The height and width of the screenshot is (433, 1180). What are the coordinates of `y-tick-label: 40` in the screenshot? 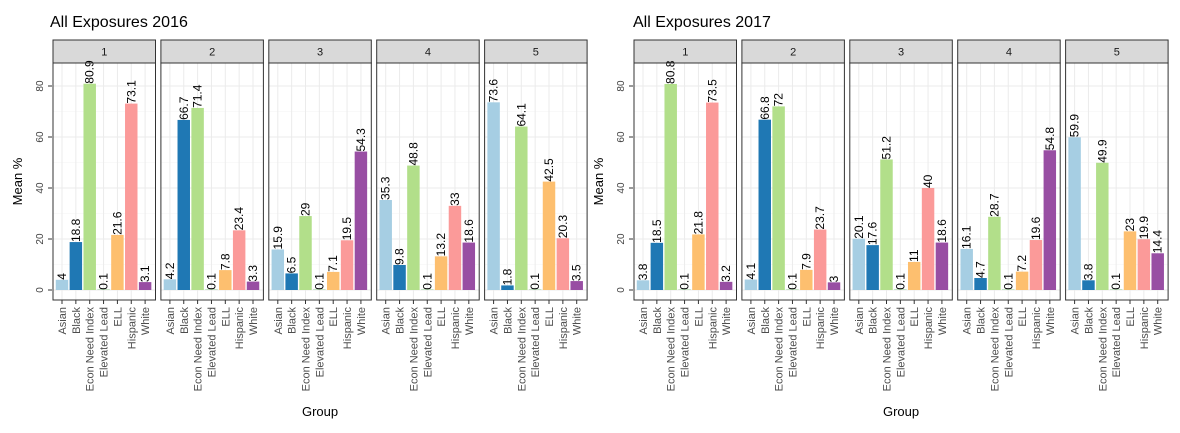 It's located at (621, 188).